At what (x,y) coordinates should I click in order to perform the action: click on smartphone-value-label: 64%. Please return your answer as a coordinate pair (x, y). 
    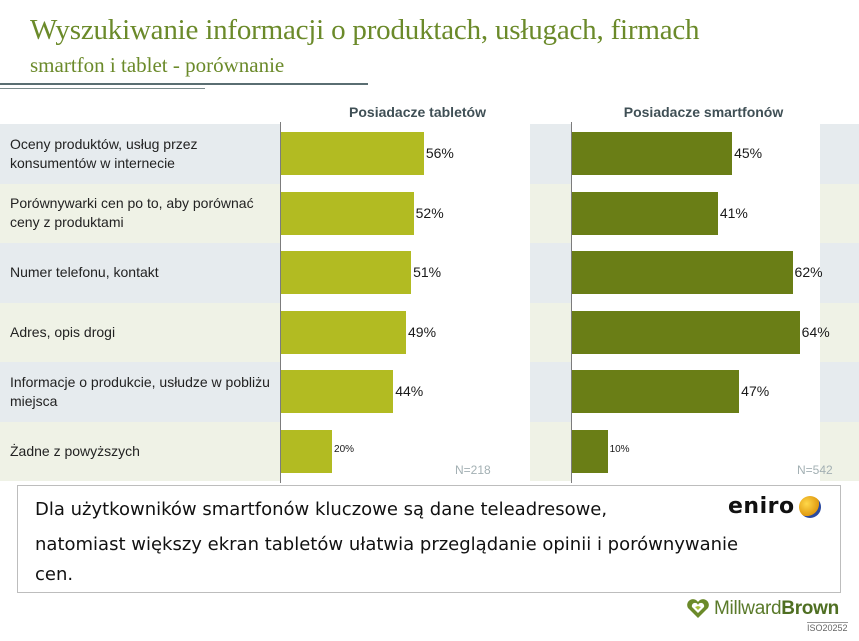
    Looking at the image, I should click on (815, 331).